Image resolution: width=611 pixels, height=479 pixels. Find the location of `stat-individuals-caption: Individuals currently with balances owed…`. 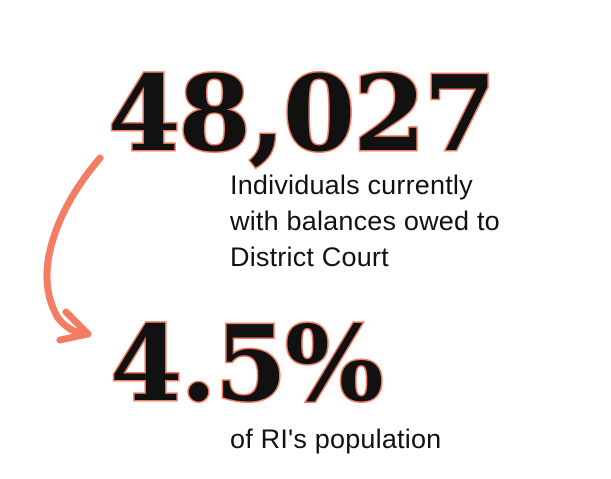

stat-individuals-caption: Individuals currently with balances owed… is located at coordinates (400, 221).